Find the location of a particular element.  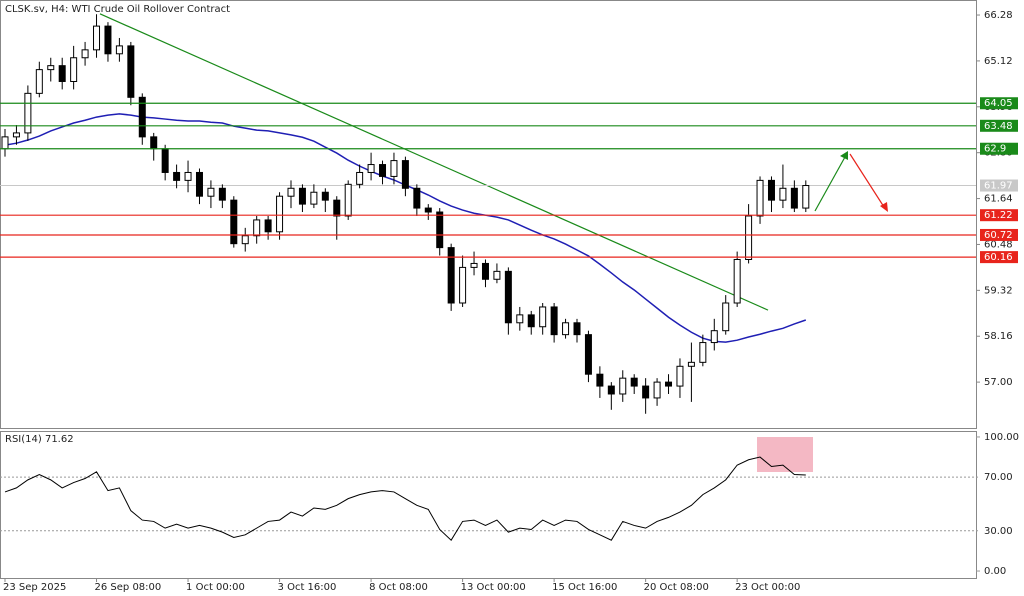

y-tick-label: 61.64 is located at coordinates (998, 199).